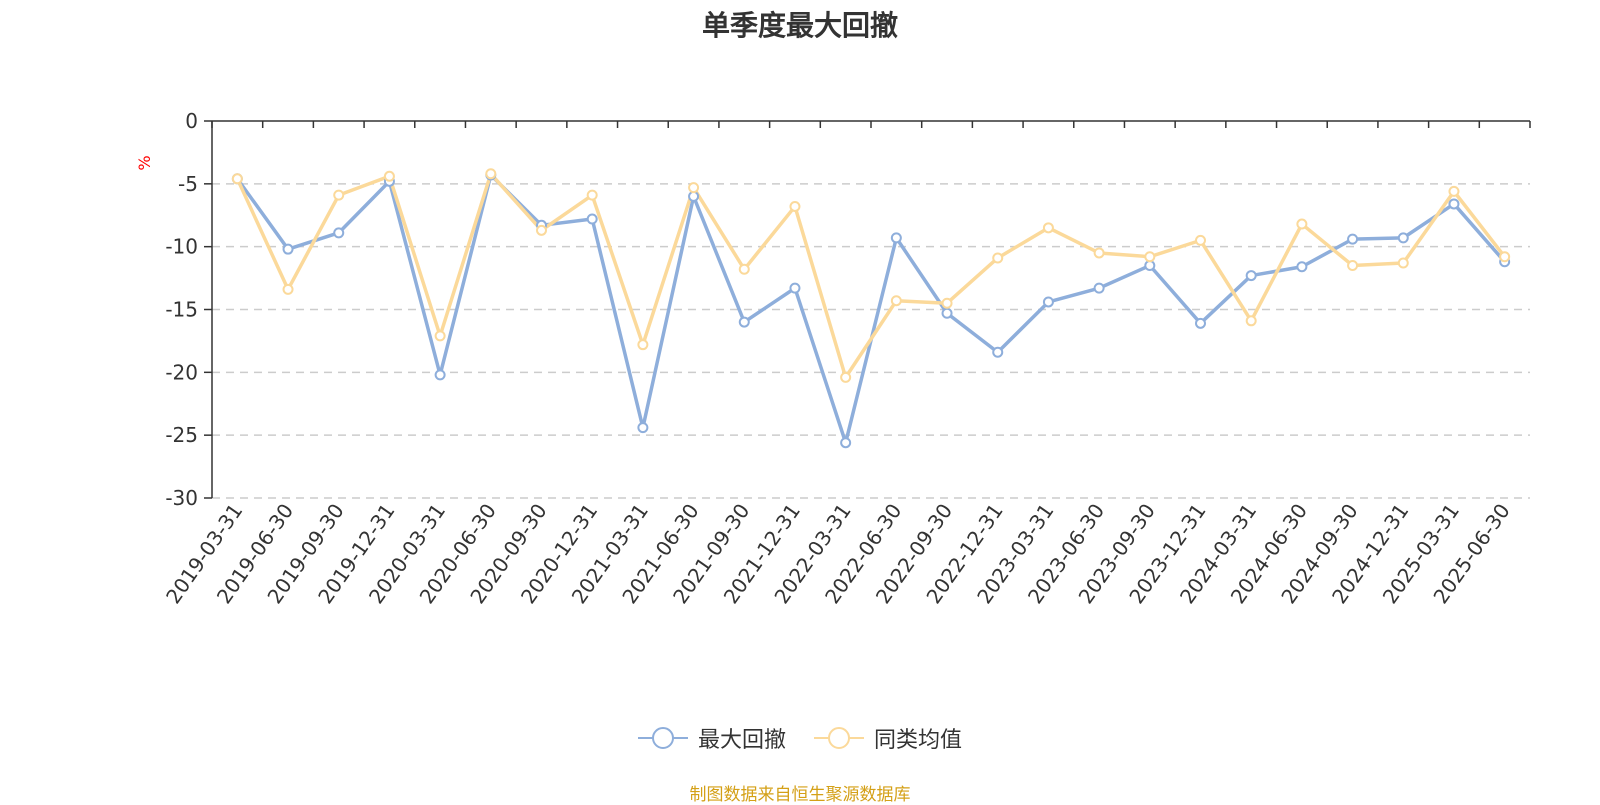 Image resolution: width=1600 pixels, height=805 pixels. What do you see at coordinates (741, 740) in the screenshot?
I see `legend-label-max-drawdown: 最大回撤` at bounding box center [741, 740].